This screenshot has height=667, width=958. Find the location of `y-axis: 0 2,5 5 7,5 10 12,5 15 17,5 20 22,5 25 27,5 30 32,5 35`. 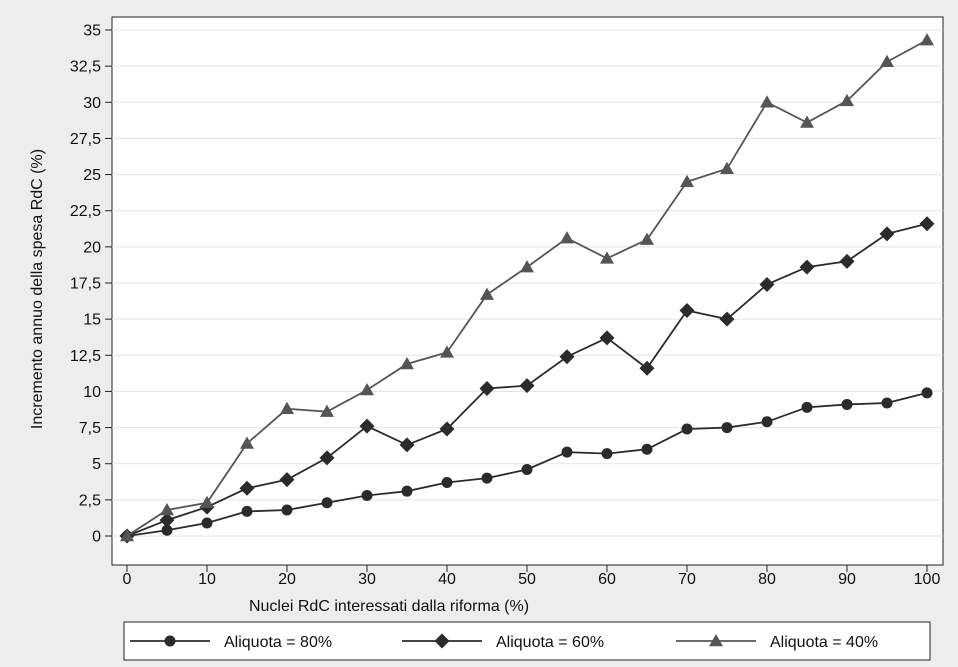

y-axis: 0 2,5 5 7,5 10 12,5 15 17,5 20 22,5 25 27,5 30 32,5 35 is located at coordinates (91, 284).